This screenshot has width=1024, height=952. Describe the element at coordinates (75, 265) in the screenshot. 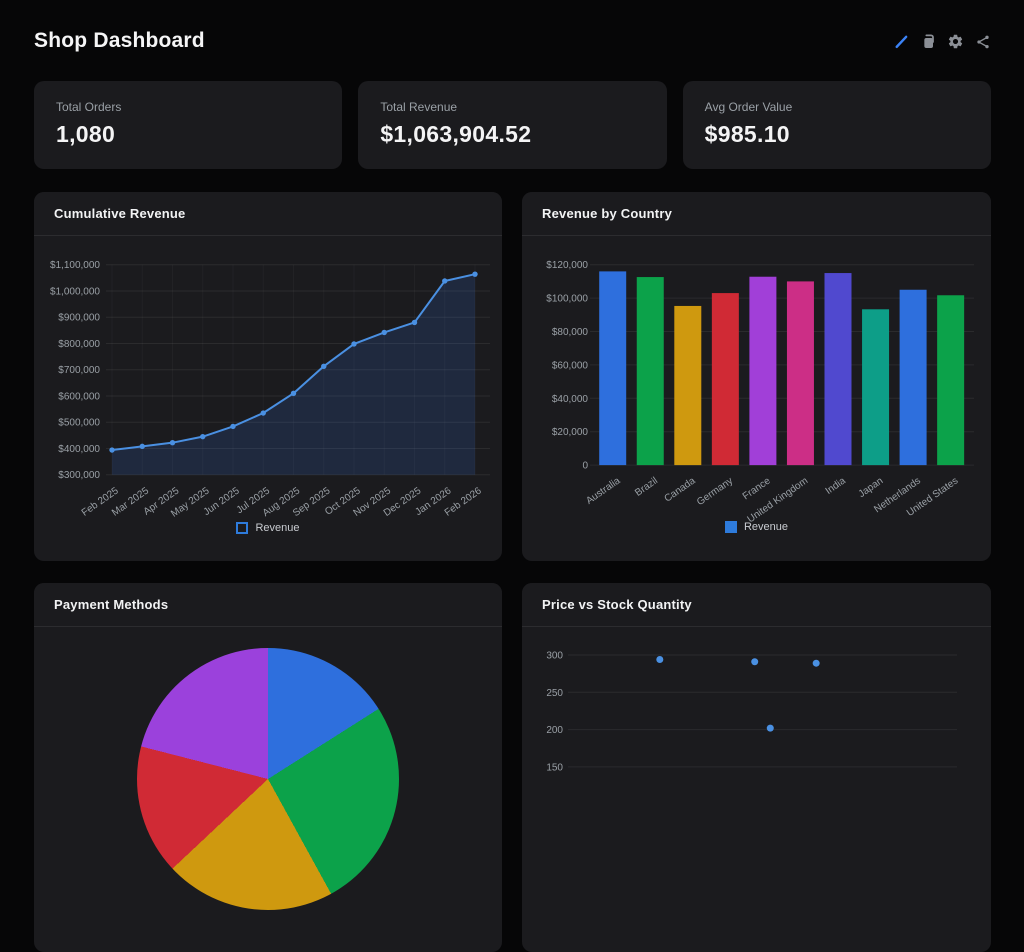

I see `svg-text: $1,100,000` at that location.